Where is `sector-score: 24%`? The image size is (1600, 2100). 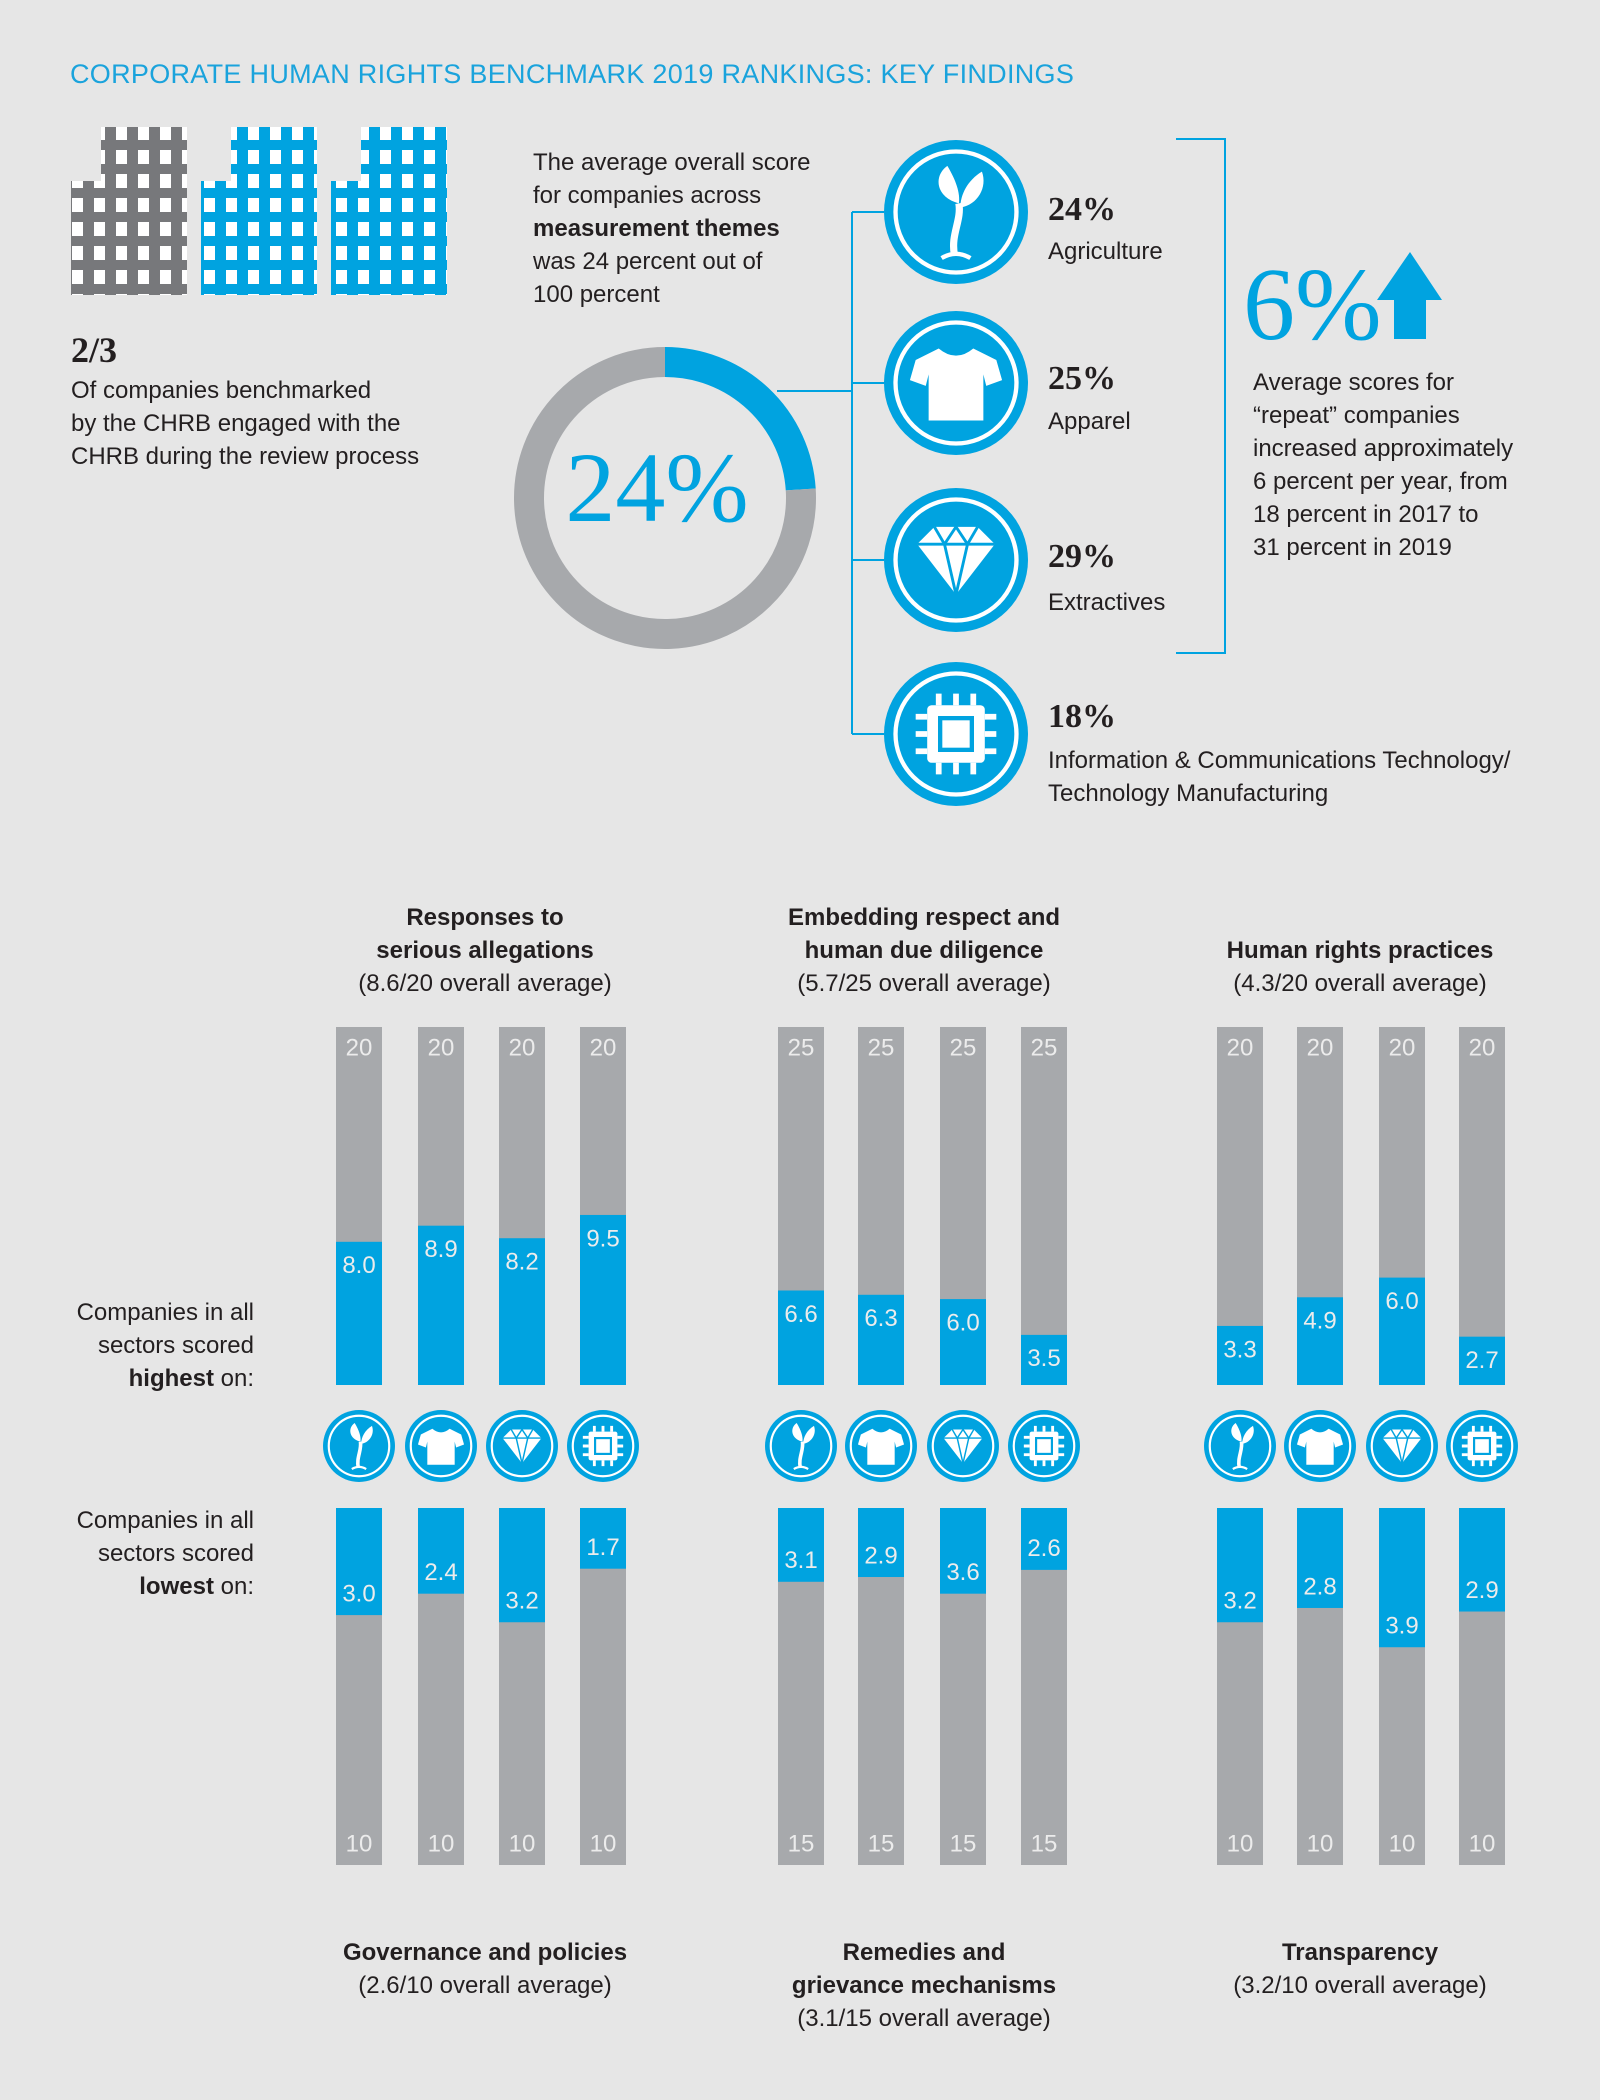
sector-score: 24% is located at coordinates (1082, 209).